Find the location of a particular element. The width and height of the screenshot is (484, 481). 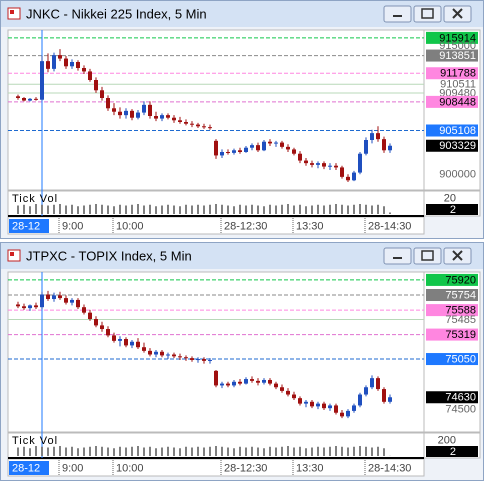

last-price-label: 903329 is located at coordinates (457, 146).